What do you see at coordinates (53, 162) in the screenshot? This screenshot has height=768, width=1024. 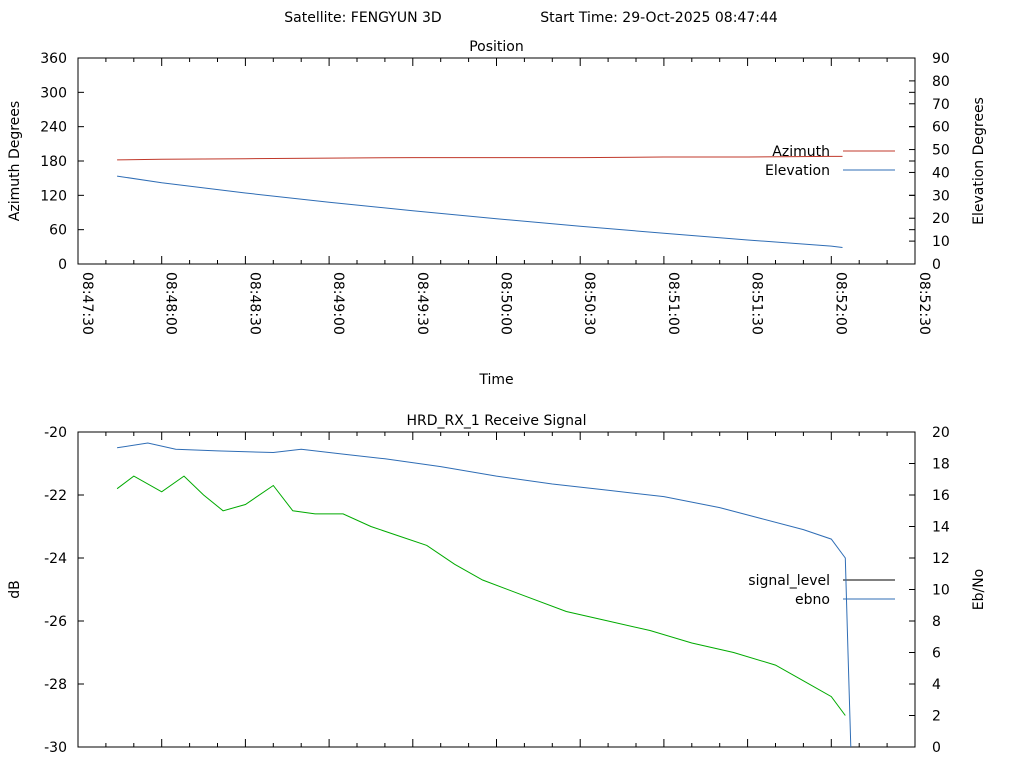 I see `y-tick-label: 180` at bounding box center [53, 162].